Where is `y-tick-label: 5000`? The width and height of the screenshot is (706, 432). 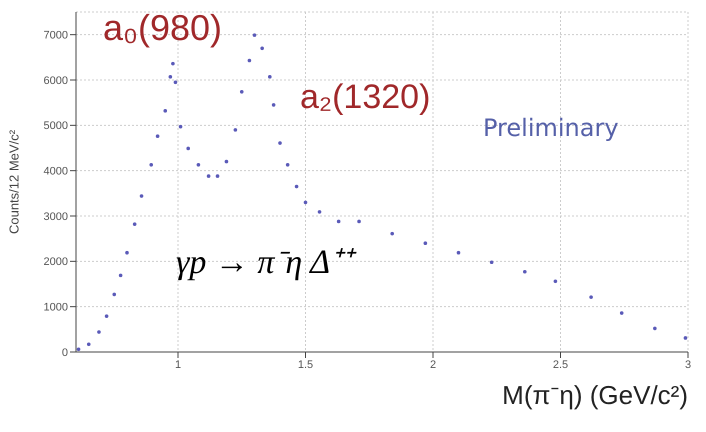
y-tick-label: 5000 is located at coordinates (56, 126).